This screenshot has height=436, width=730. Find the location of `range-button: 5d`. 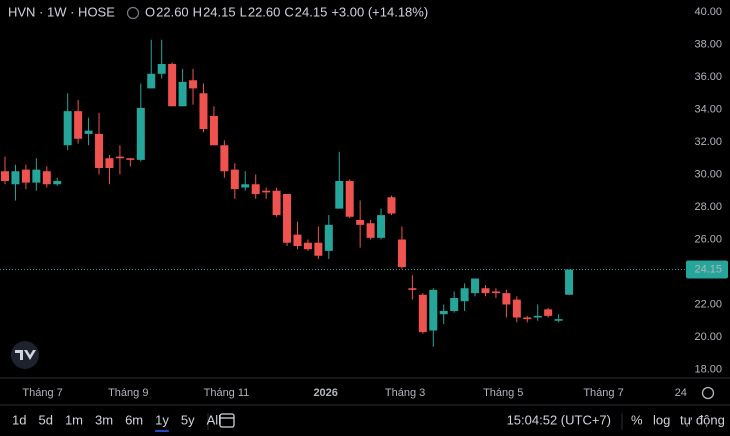

range-button: 5d is located at coordinates (45, 419).